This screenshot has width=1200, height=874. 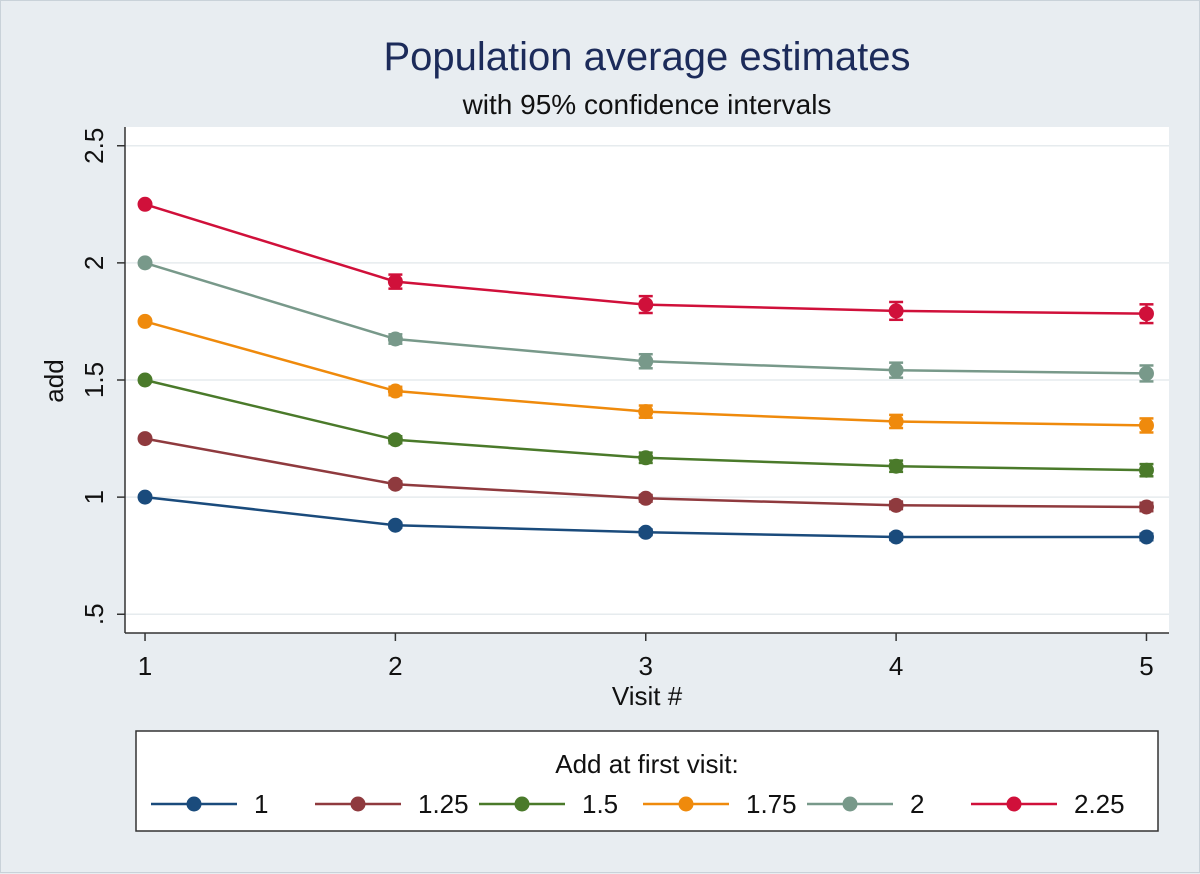 What do you see at coordinates (917, 804) in the screenshot?
I see `legend-label: 2` at bounding box center [917, 804].